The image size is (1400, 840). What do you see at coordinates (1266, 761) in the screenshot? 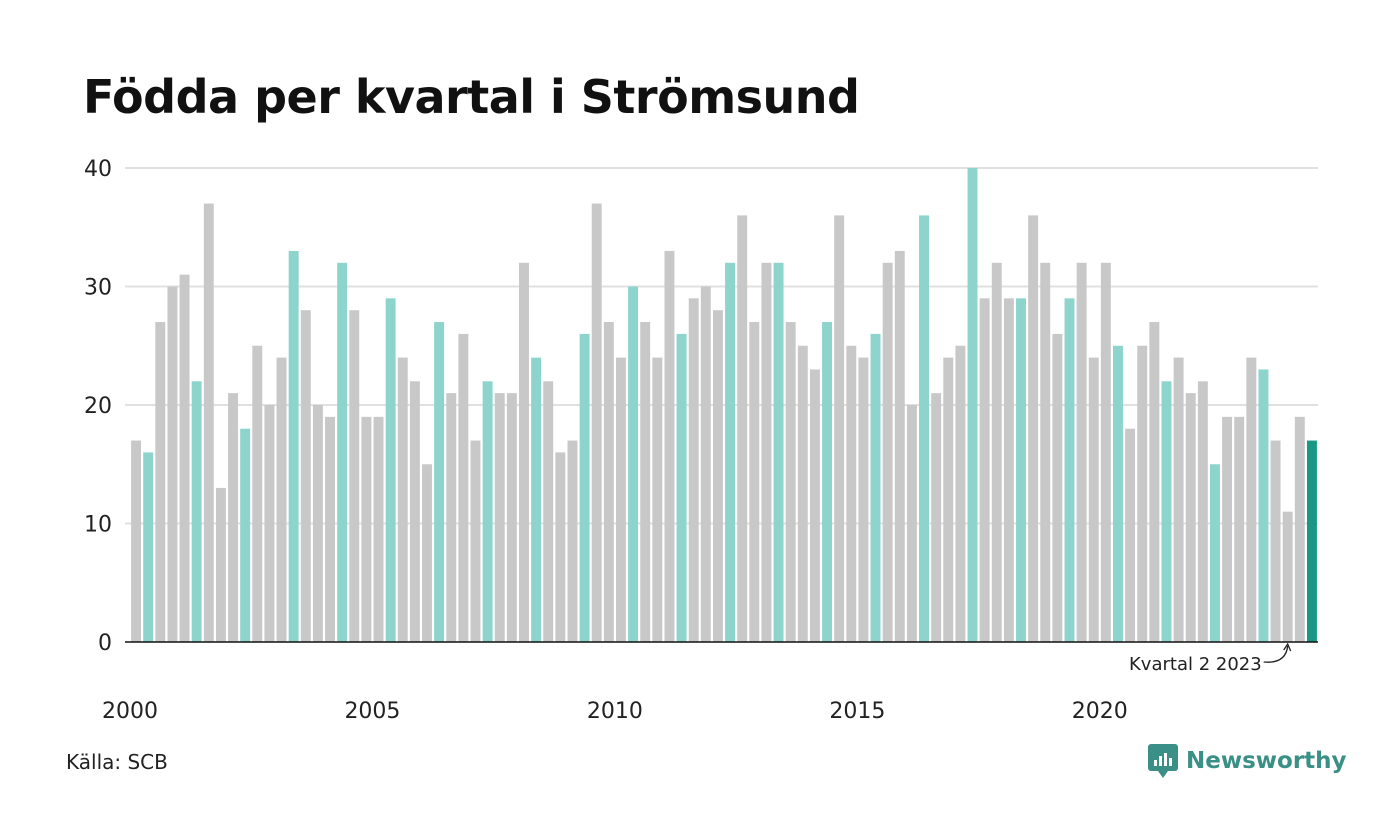
I see `brand-name: Newsworthy` at bounding box center [1266, 761].